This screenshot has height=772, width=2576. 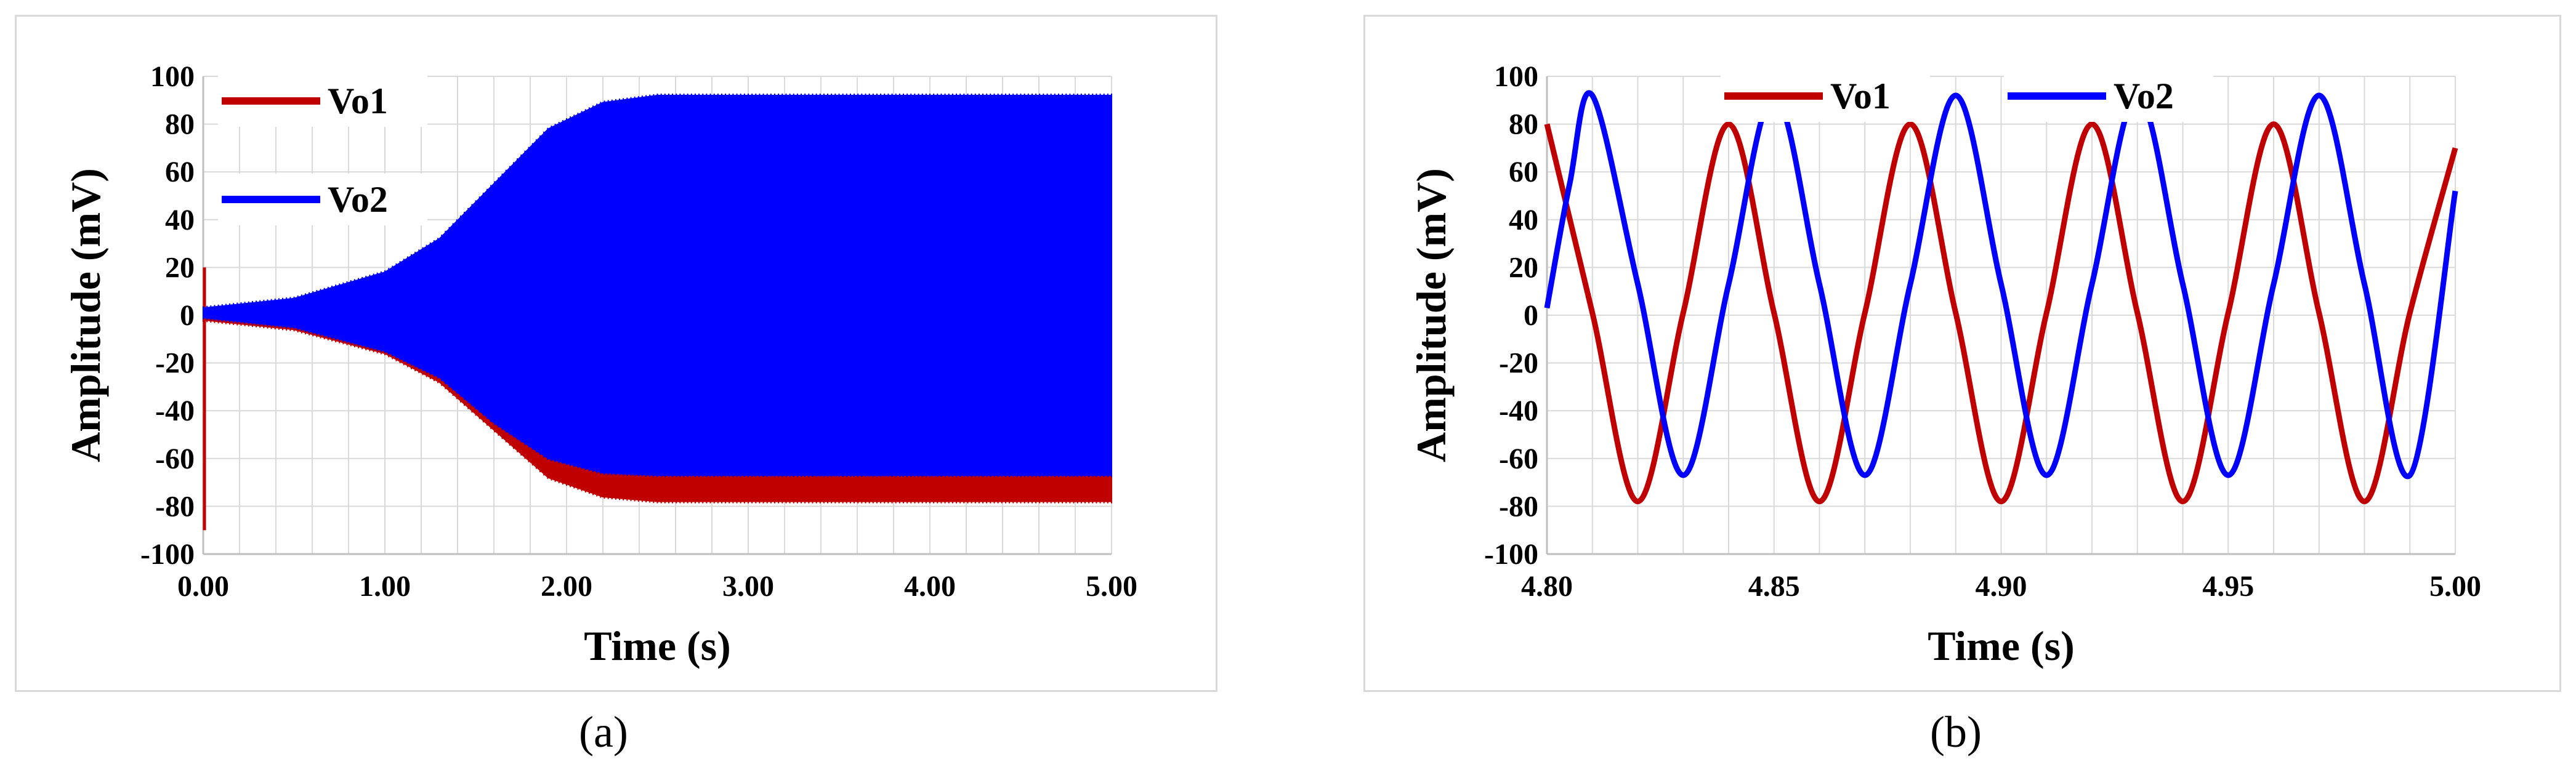 I want to click on legend-b: Vo1 Vo2, so click(x=1967, y=96).